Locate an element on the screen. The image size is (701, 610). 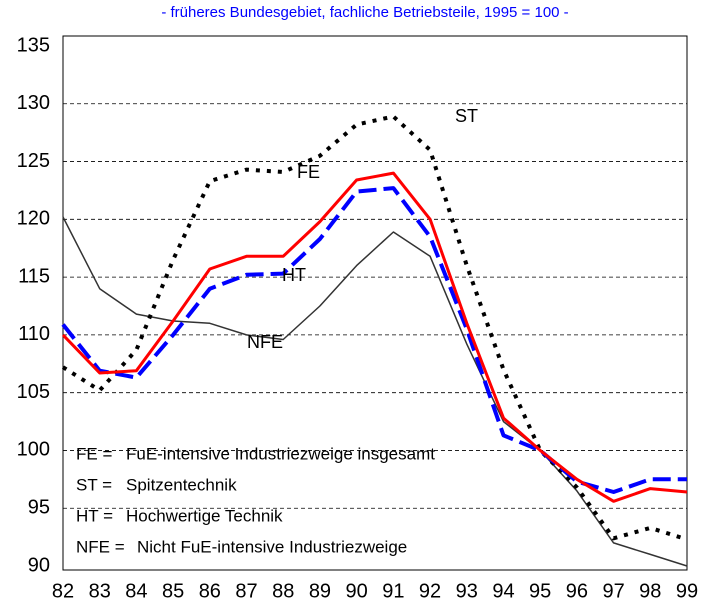
legend-key: HT = is located at coordinates (94, 515).